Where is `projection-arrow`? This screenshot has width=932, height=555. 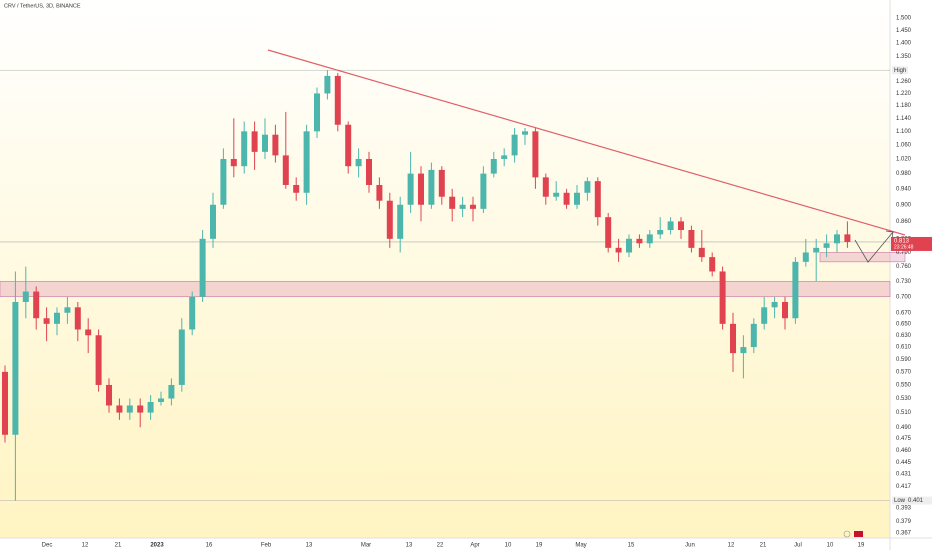 projection-arrow is located at coordinates (874, 247).